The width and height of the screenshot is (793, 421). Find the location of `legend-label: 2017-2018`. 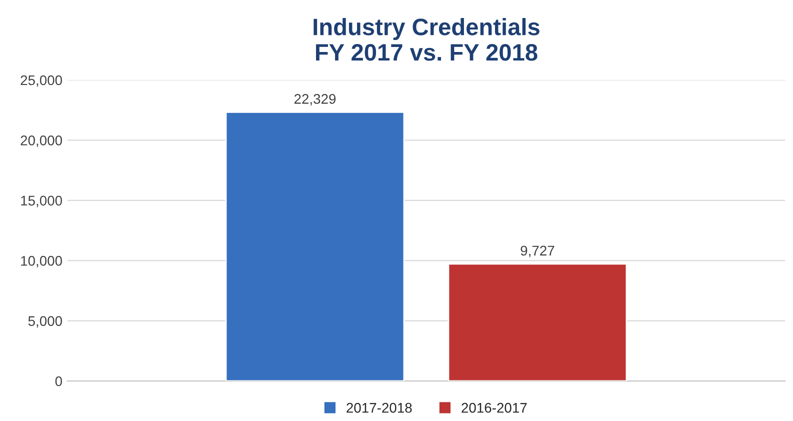

legend-label: 2017-2018 is located at coordinates (379, 407).